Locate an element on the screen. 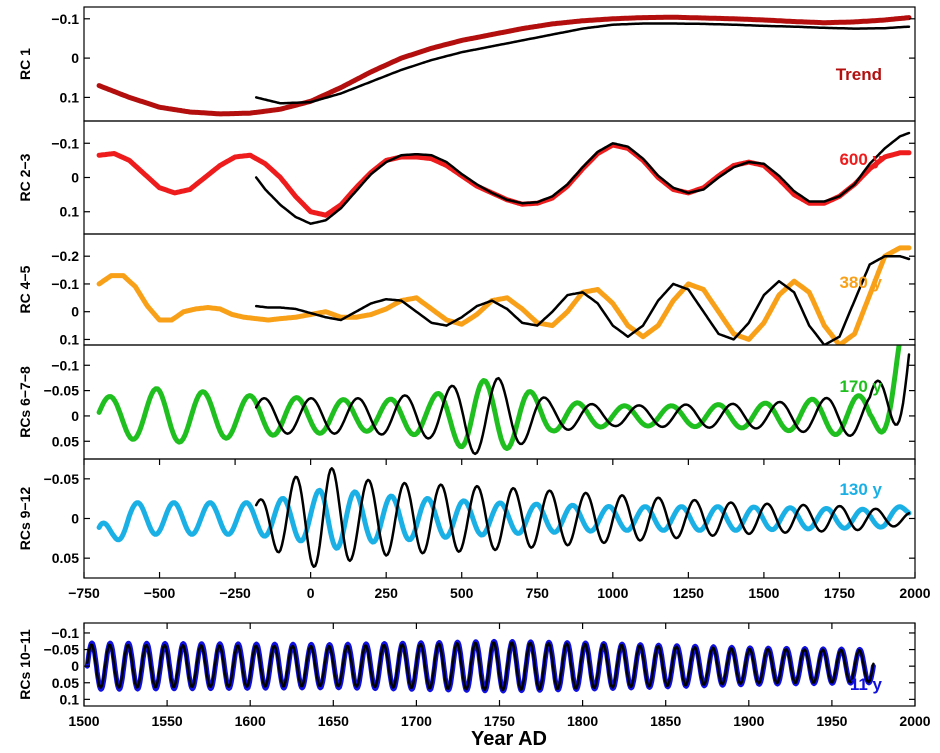 The width and height of the screenshot is (940, 753). period-annotation: 600 y is located at coordinates (860, 159).